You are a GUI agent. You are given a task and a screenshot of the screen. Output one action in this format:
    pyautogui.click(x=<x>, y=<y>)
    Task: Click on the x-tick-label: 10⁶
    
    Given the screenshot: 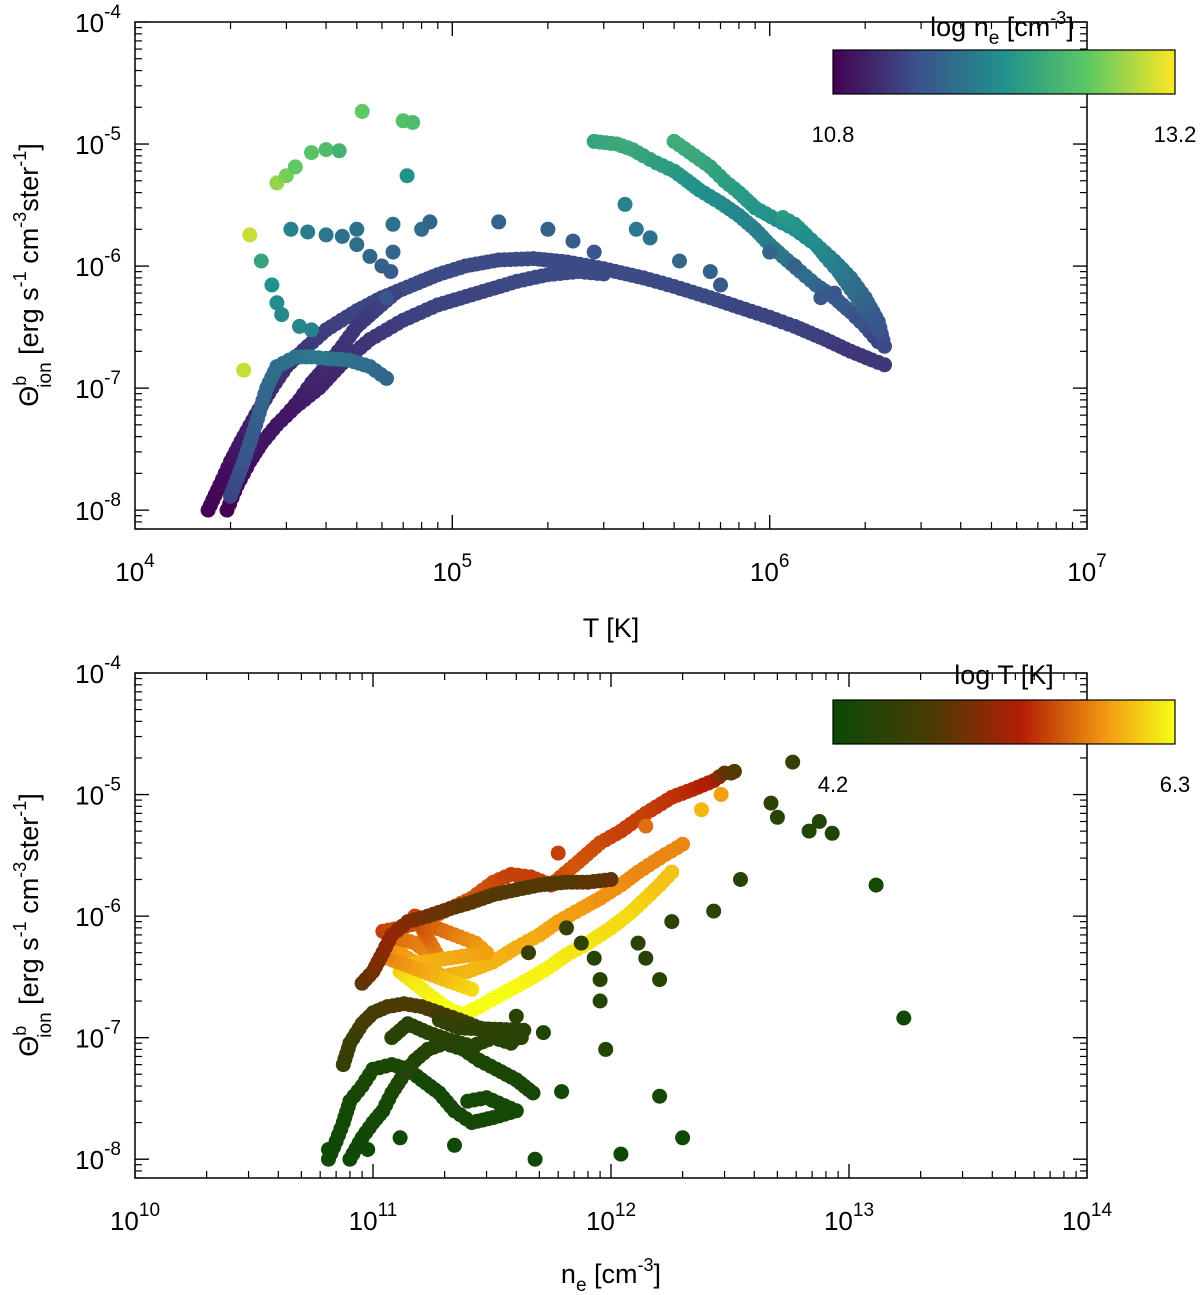 What is the action you would take?
    pyautogui.click(x=770, y=569)
    